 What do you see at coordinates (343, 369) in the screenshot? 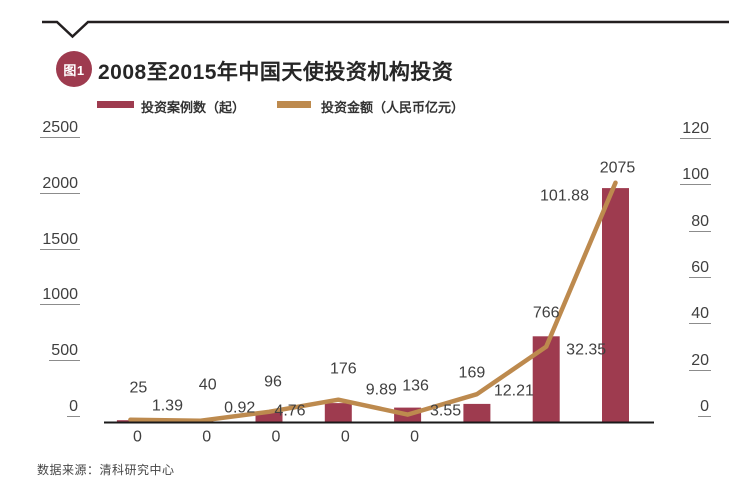
I see `bar-value-label: 176` at bounding box center [343, 369].